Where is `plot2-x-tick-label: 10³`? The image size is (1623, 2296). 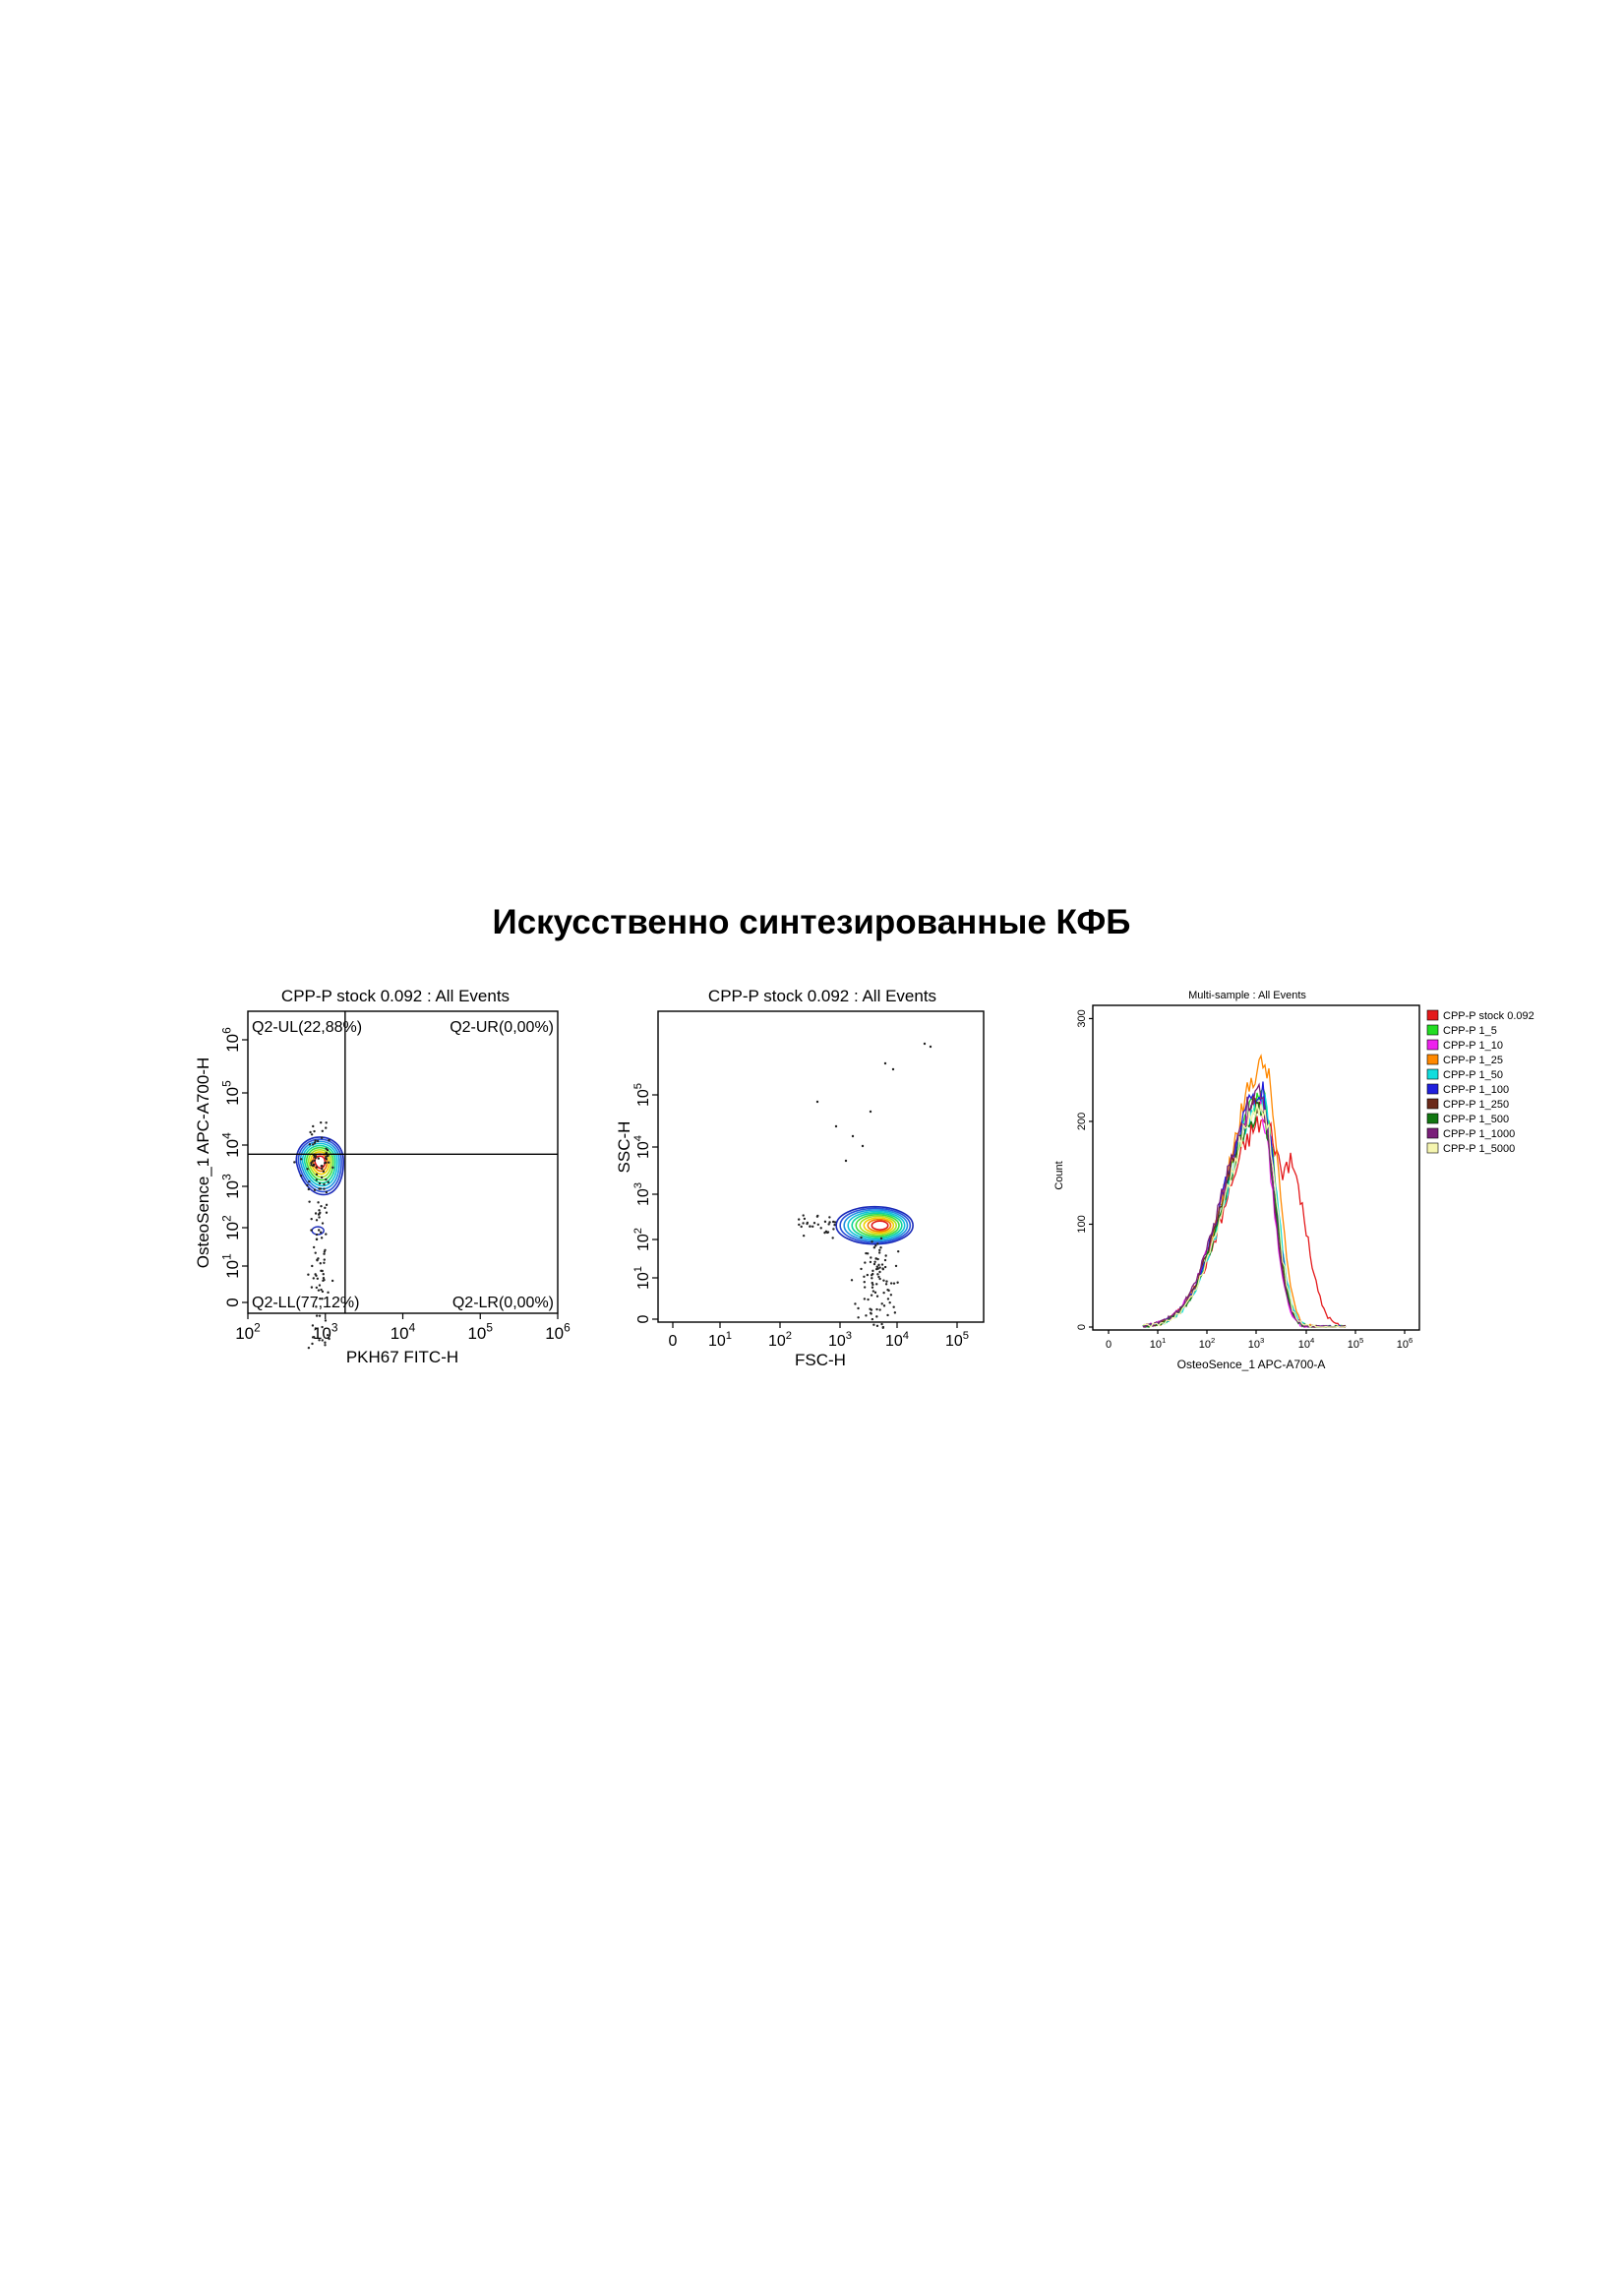 plot2-x-tick-label: 10³ is located at coordinates (840, 1340).